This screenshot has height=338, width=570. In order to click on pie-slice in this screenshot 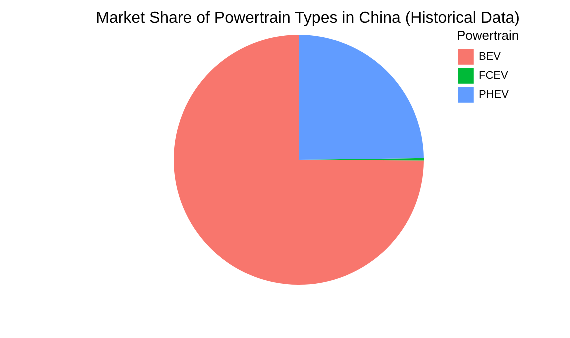, I will do `click(361, 97)`.